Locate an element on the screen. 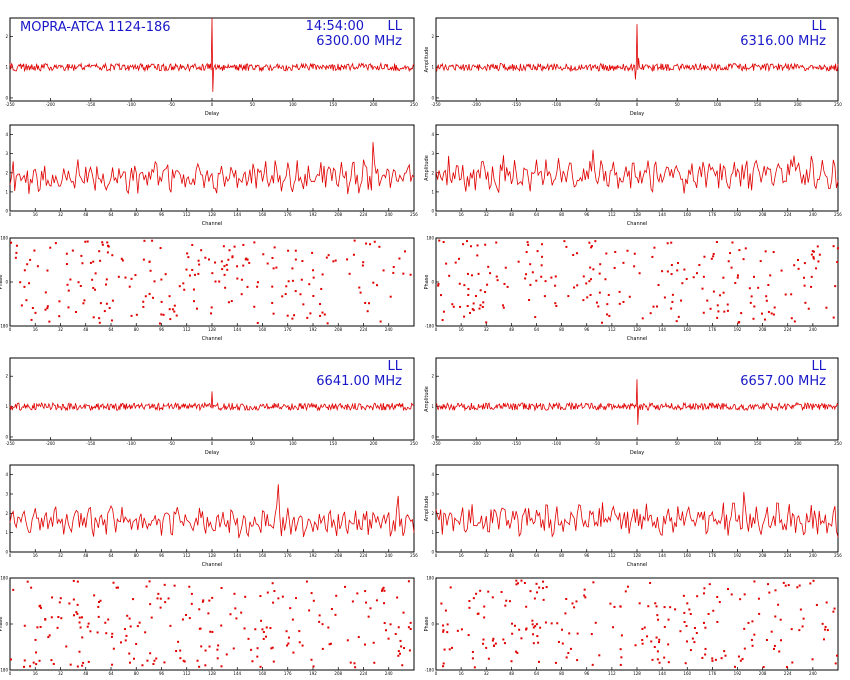 The image size is (850, 680). ul-delay-xtick-label: -50 is located at coordinates (171, 104).